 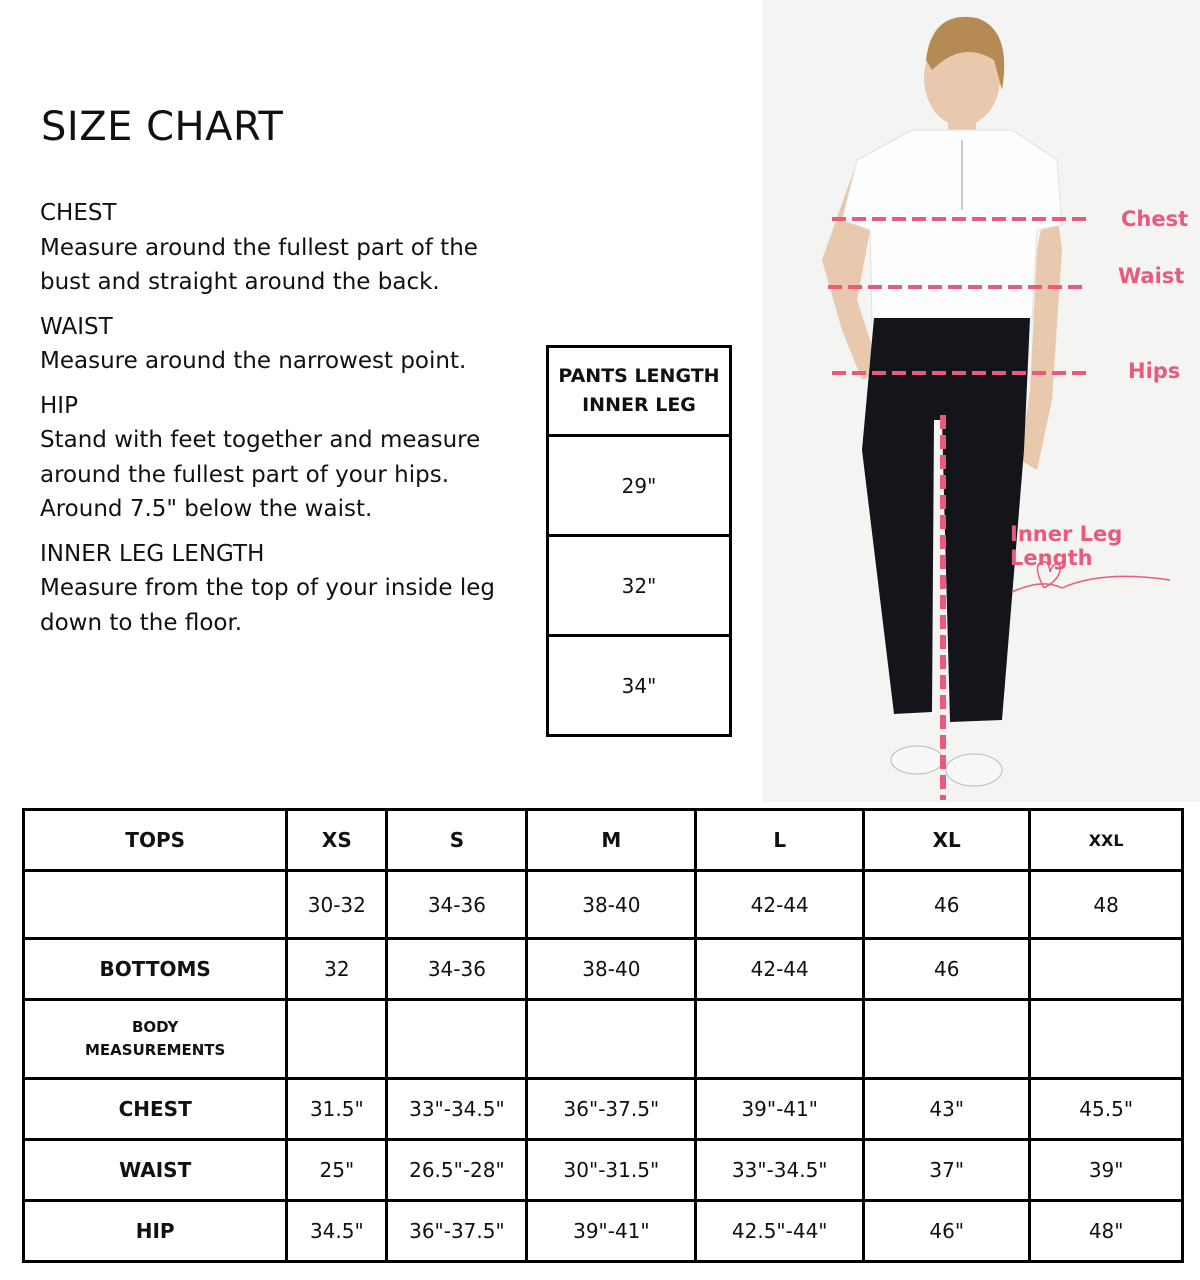 What do you see at coordinates (155, 1039) in the screenshot?
I see `row-label: BODY MEASUREMENTS` at bounding box center [155, 1039].